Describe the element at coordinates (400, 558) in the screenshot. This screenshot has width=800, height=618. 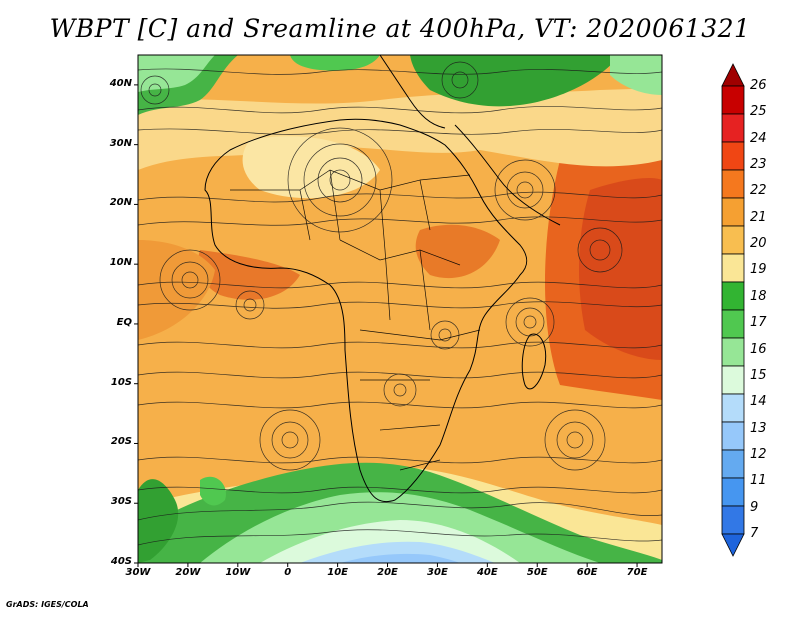
I see `wbpt-deepblue-south` at that location.